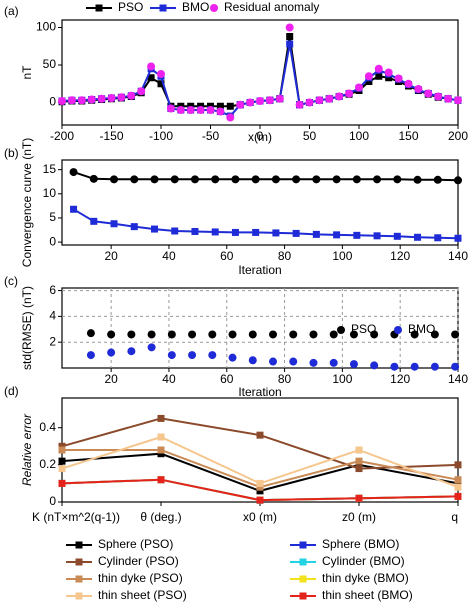 The image size is (474, 605). I want to click on x-tick-label: z0 (m), so click(359, 517).